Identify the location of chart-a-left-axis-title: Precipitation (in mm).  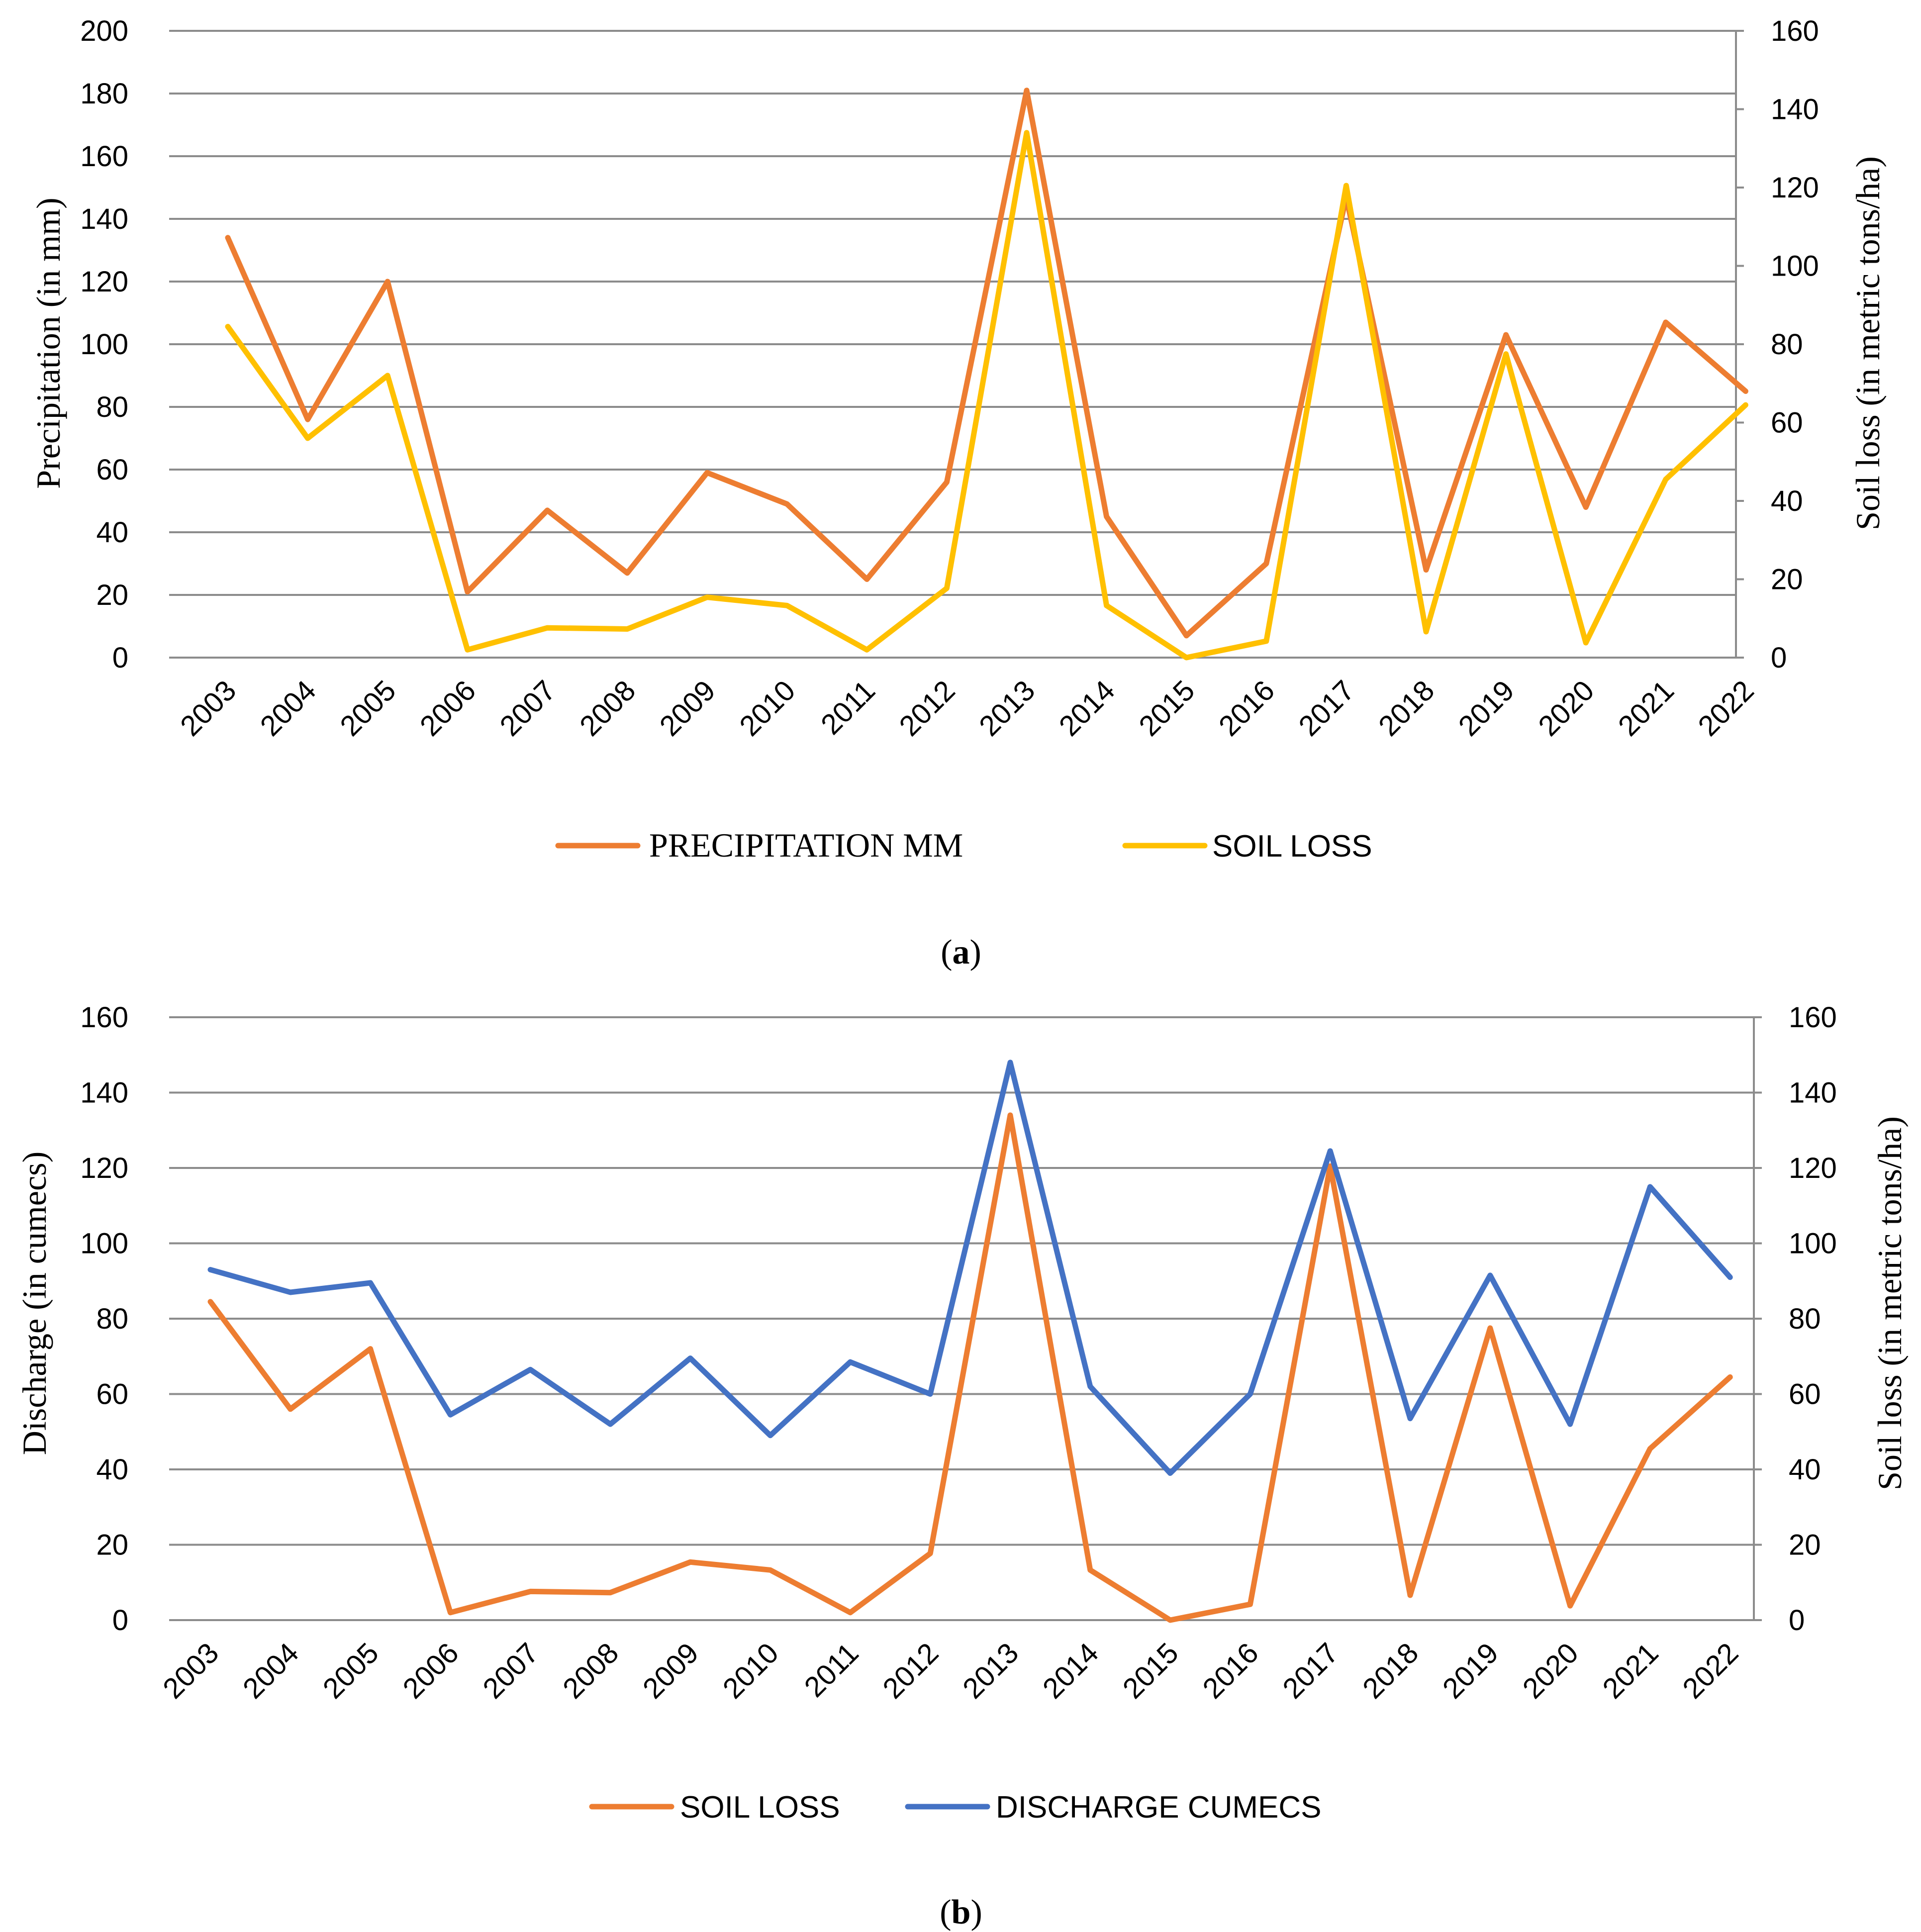
(48, 342).